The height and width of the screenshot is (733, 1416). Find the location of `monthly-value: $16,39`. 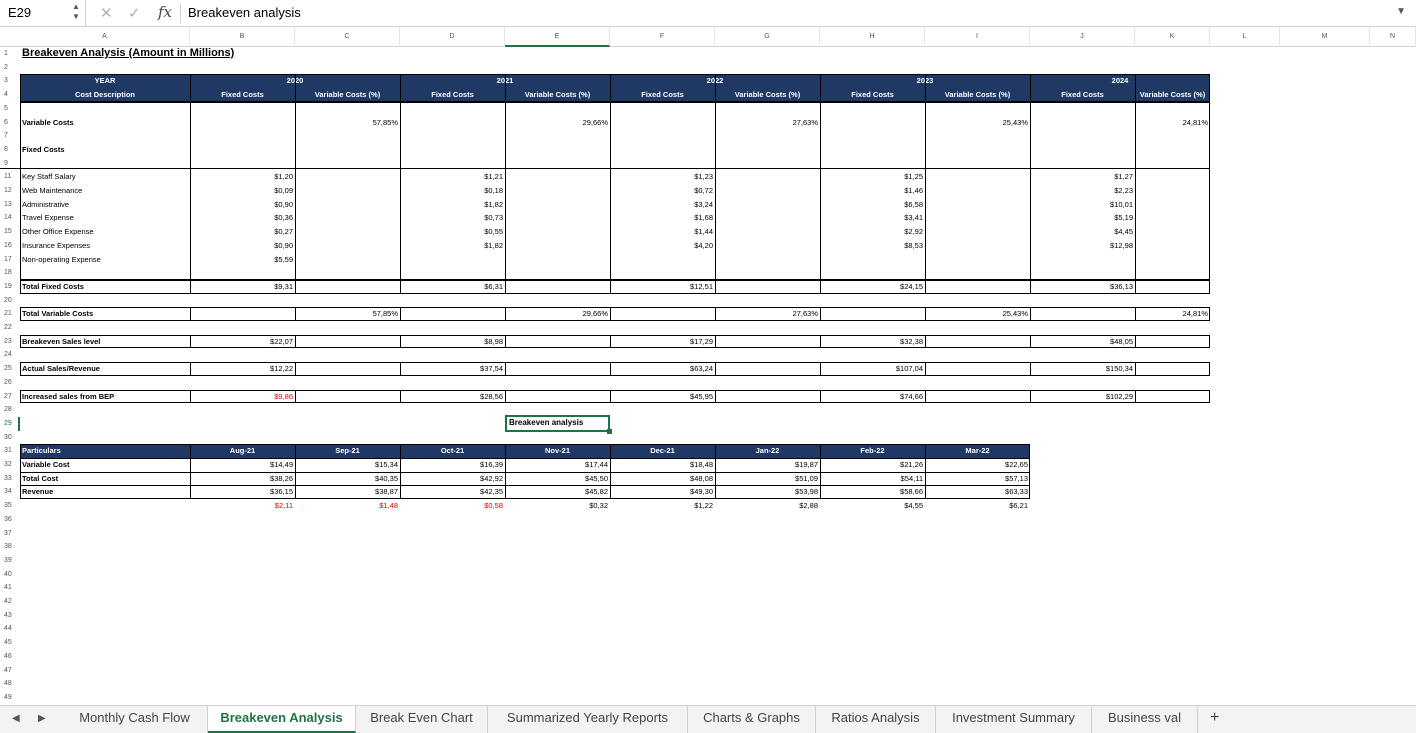

monthly-value: $16,39 is located at coordinates (491, 464).